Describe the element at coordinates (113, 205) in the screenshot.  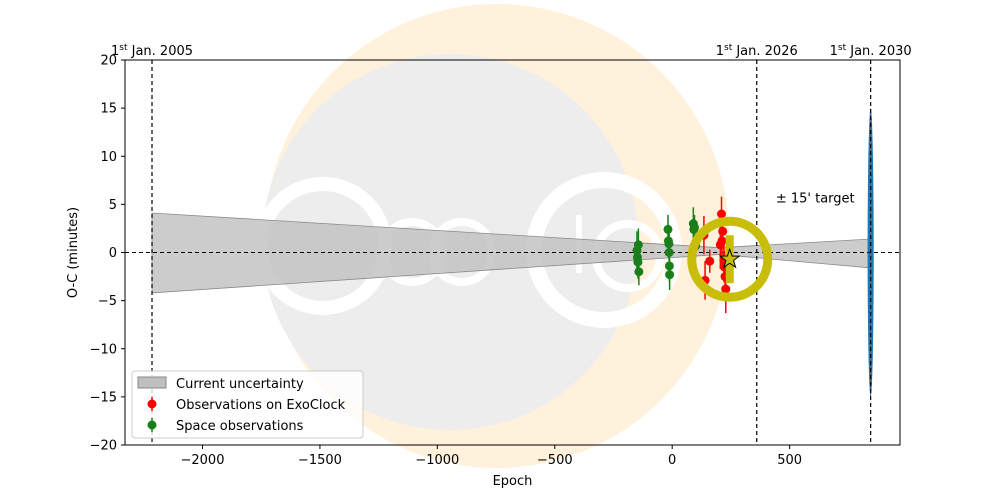
I see `y-tick-label: 5` at that location.